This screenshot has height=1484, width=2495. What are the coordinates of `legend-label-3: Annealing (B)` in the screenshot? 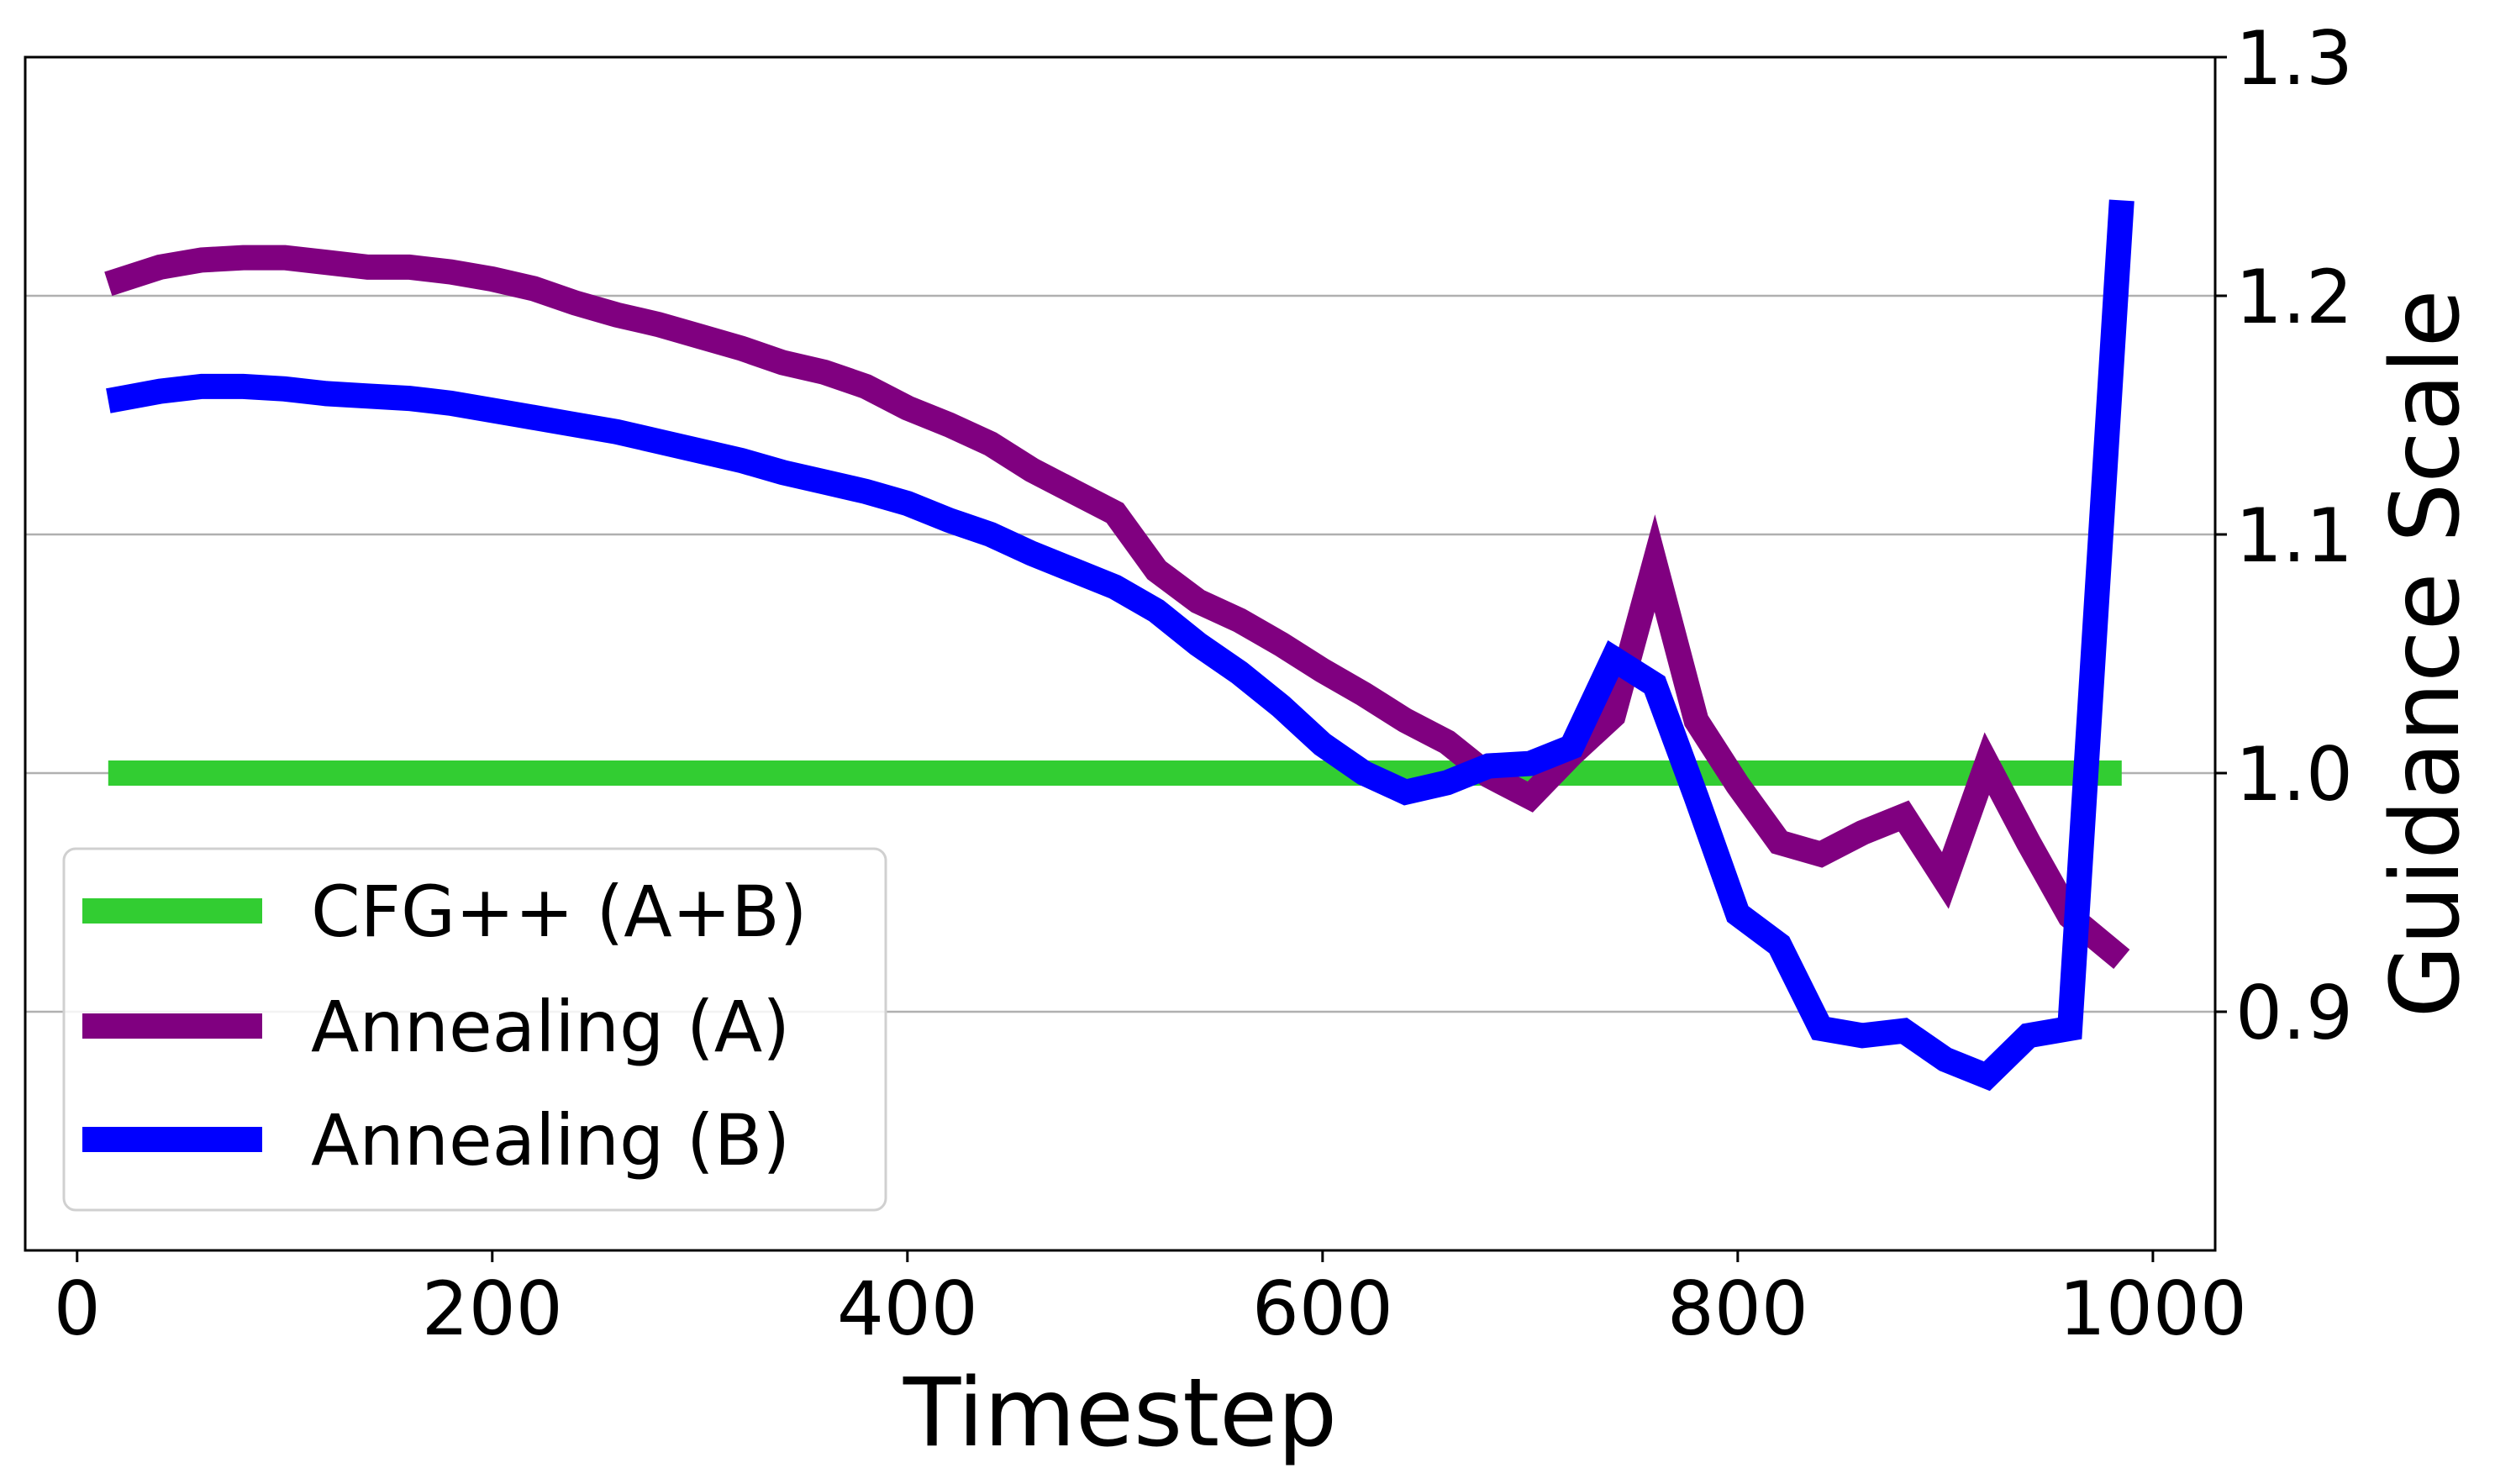 It's located at (551, 1140).